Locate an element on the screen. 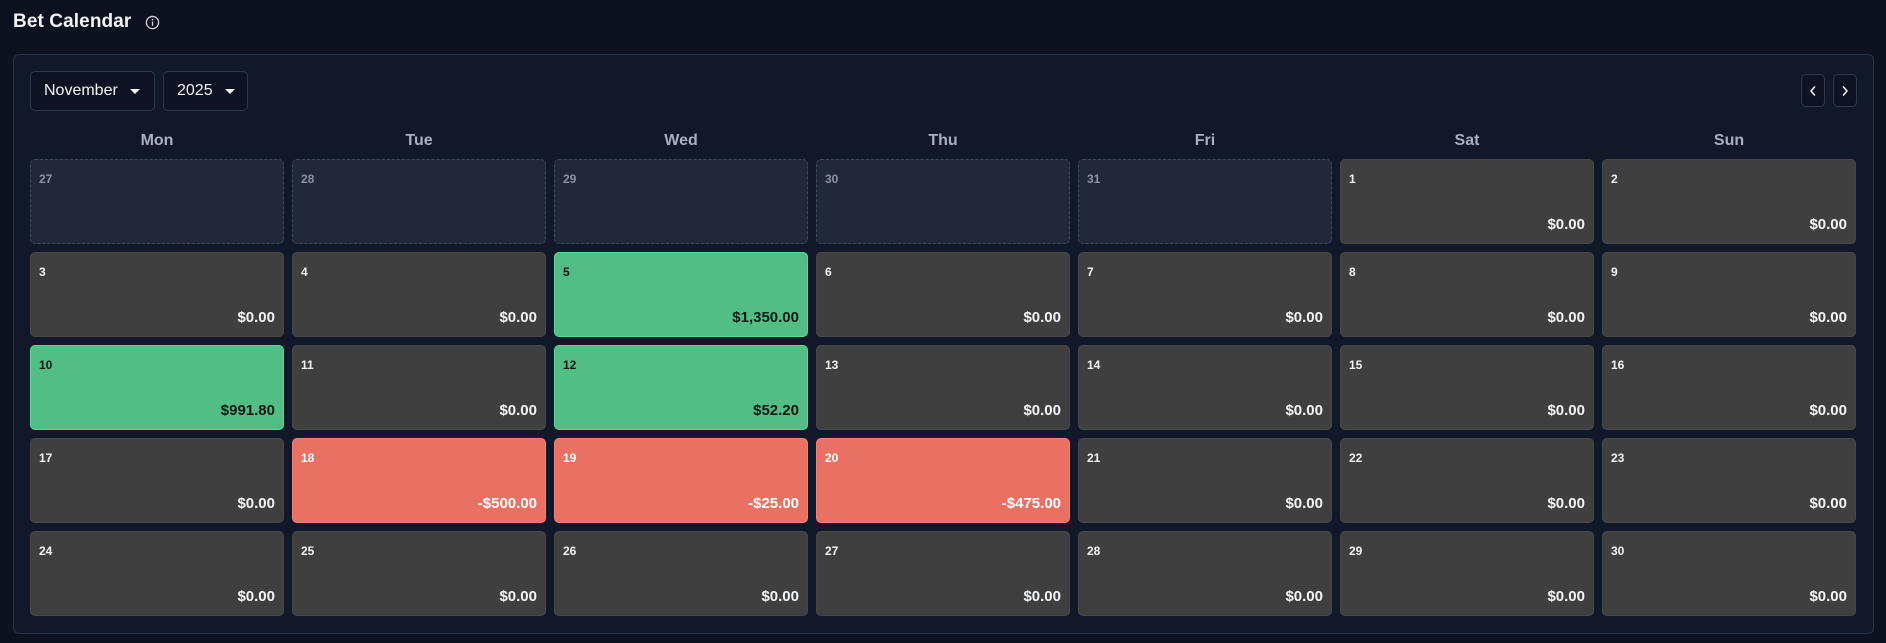  calendar-controls: November 2025 is located at coordinates (139, 91).